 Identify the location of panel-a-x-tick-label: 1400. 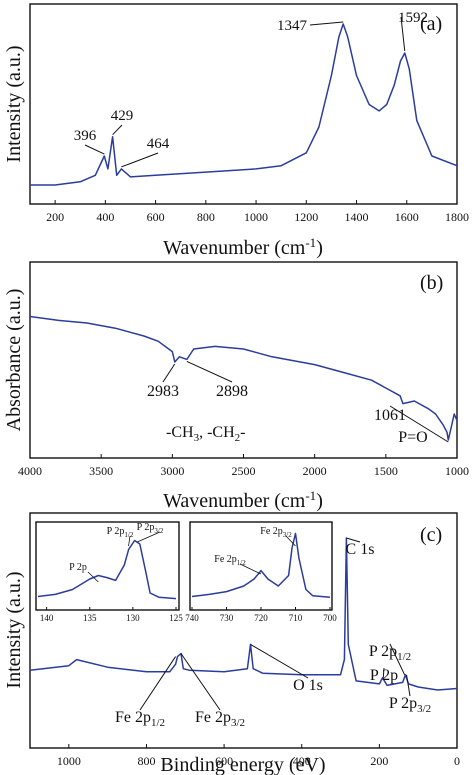
(357, 217).